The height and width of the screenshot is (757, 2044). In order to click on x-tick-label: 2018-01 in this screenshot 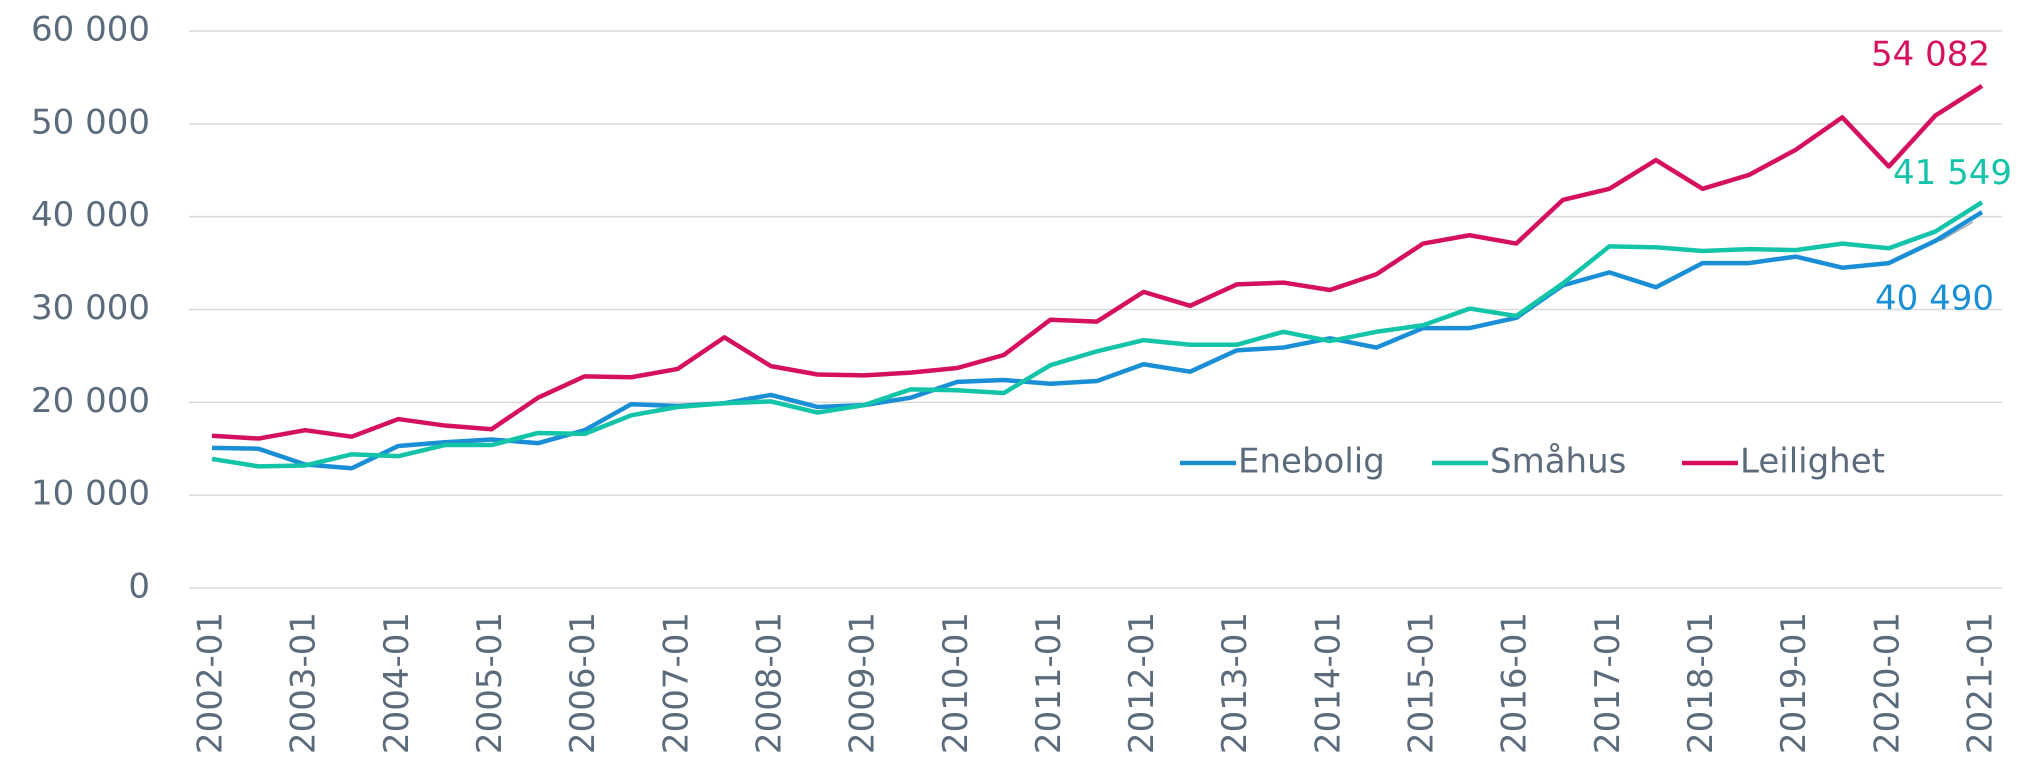, I will do `click(1701, 683)`.